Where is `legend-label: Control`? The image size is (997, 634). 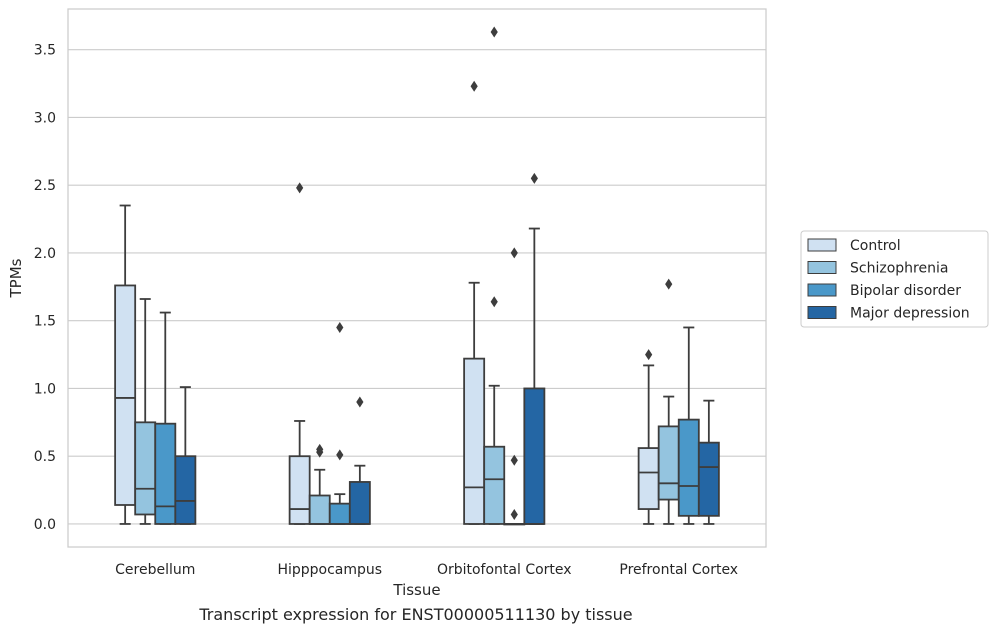 legend-label: Control is located at coordinates (875, 246).